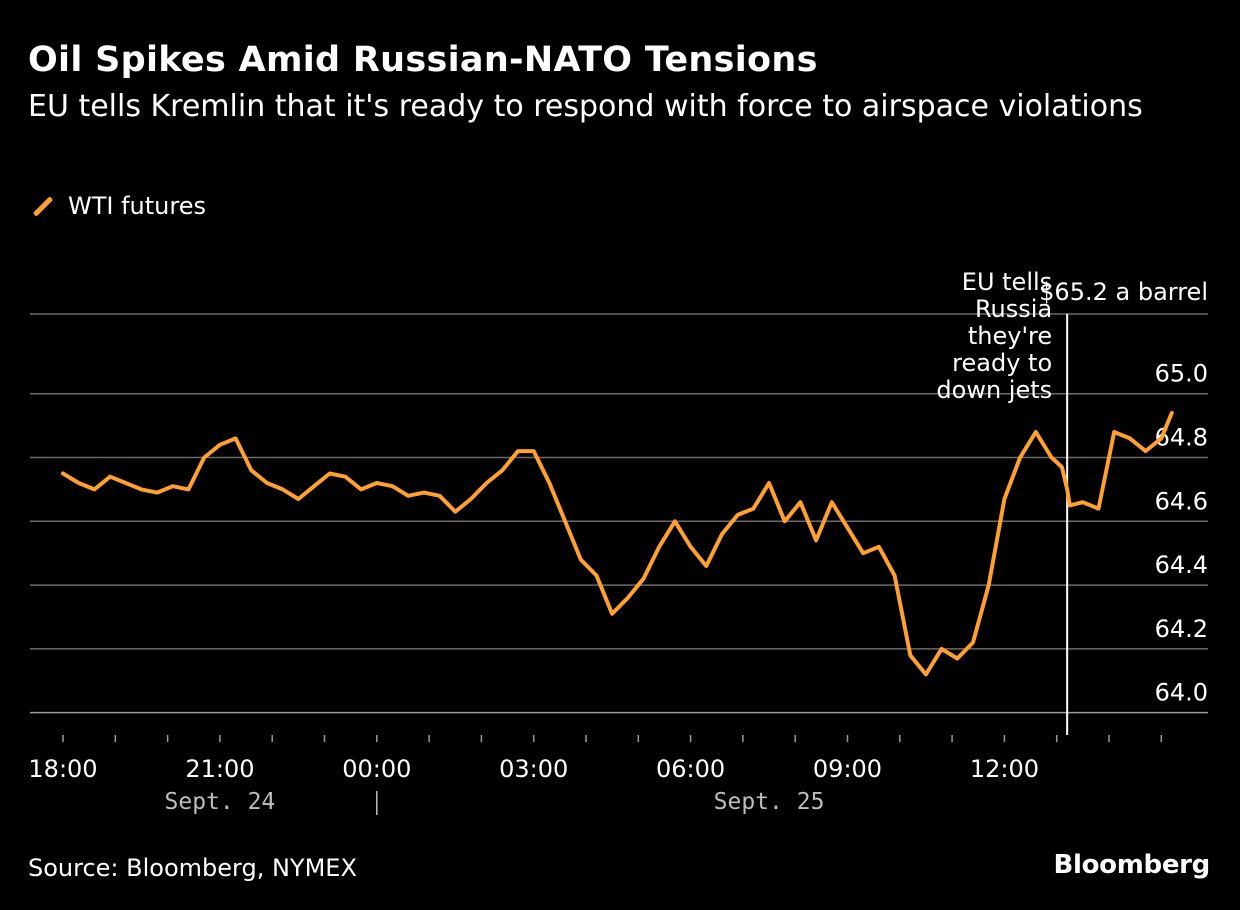  Describe the element at coordinates (62, 769) in the screenshot. I see `x-tick-label: 18:00` at that location.